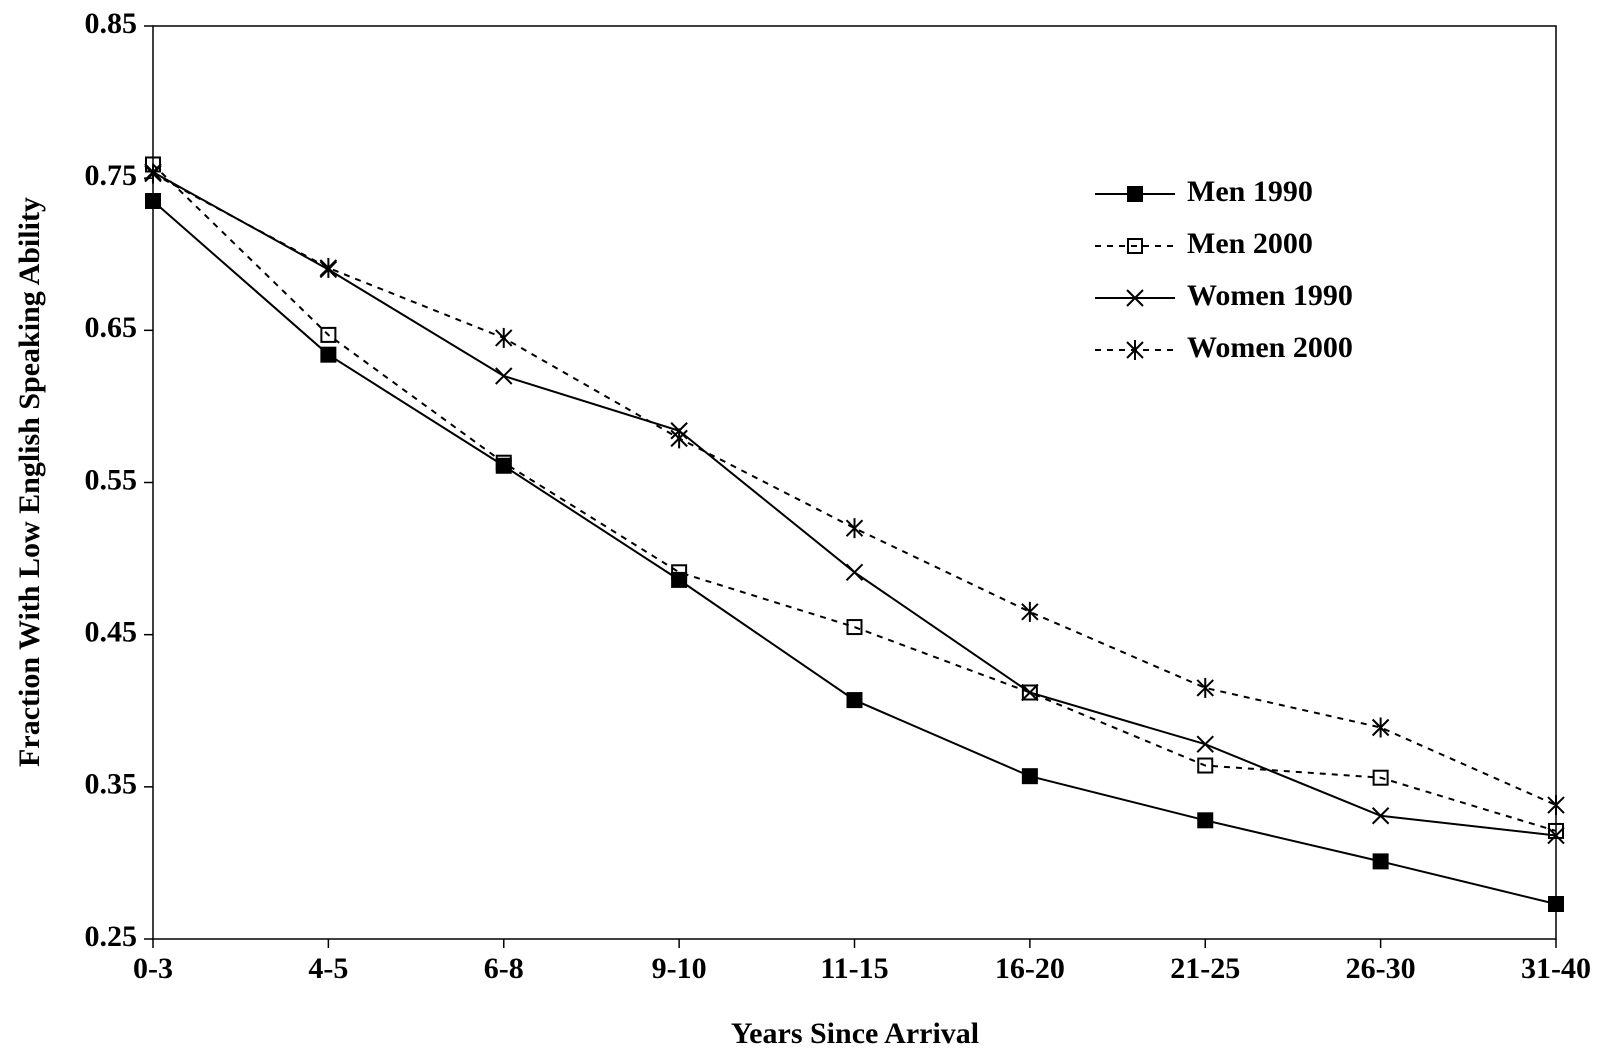 Image resolution: width=1602 pixels, height=1054 pixels. Describe the element at coordinates (111, 479) in the screenshot. I see `y-tick-label: 0.55` at that location.